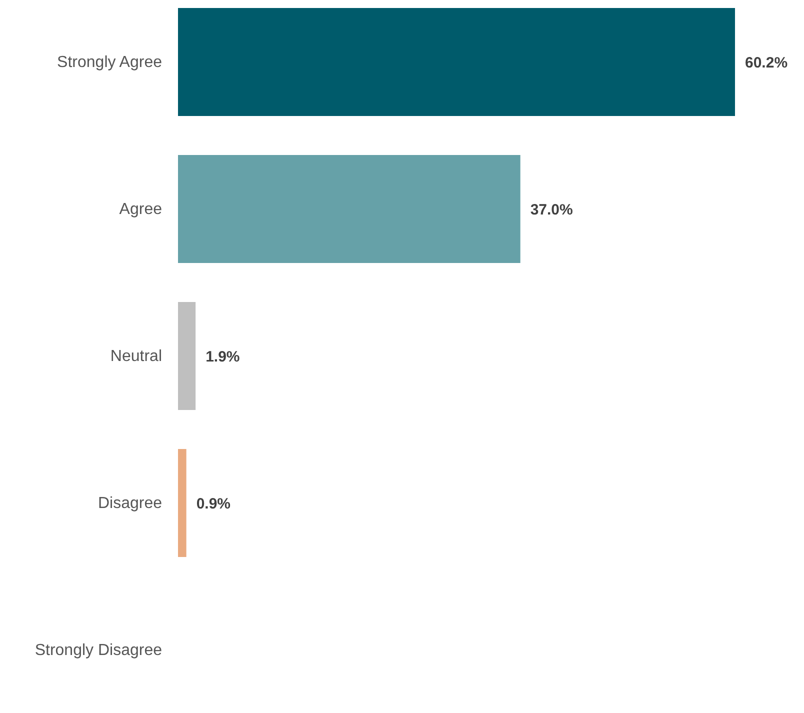 The height and width of the screenshot is (713, 804). I want to click on y-tick-label: Strongly Agree, so click(109, 63).